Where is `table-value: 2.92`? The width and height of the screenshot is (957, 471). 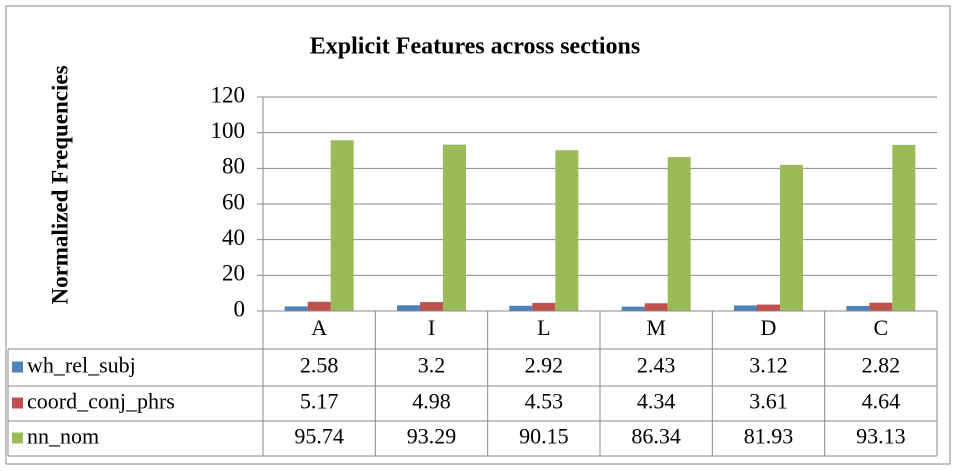 table-value: 2.92 is located at coordinates (544, 365).